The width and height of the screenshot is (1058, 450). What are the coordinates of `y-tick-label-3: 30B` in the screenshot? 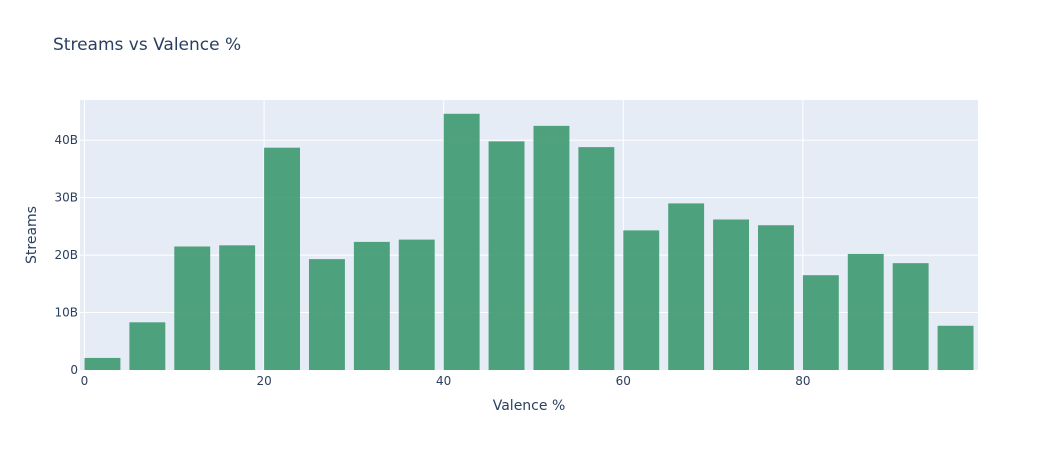 It's located at (66, 198).